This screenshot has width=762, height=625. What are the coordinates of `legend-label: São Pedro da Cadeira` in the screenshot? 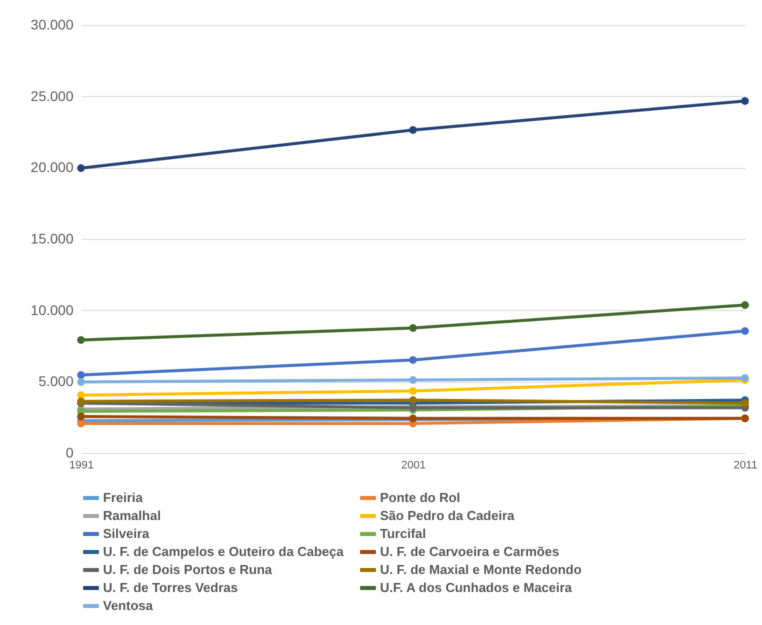 It's located at (448, 515).